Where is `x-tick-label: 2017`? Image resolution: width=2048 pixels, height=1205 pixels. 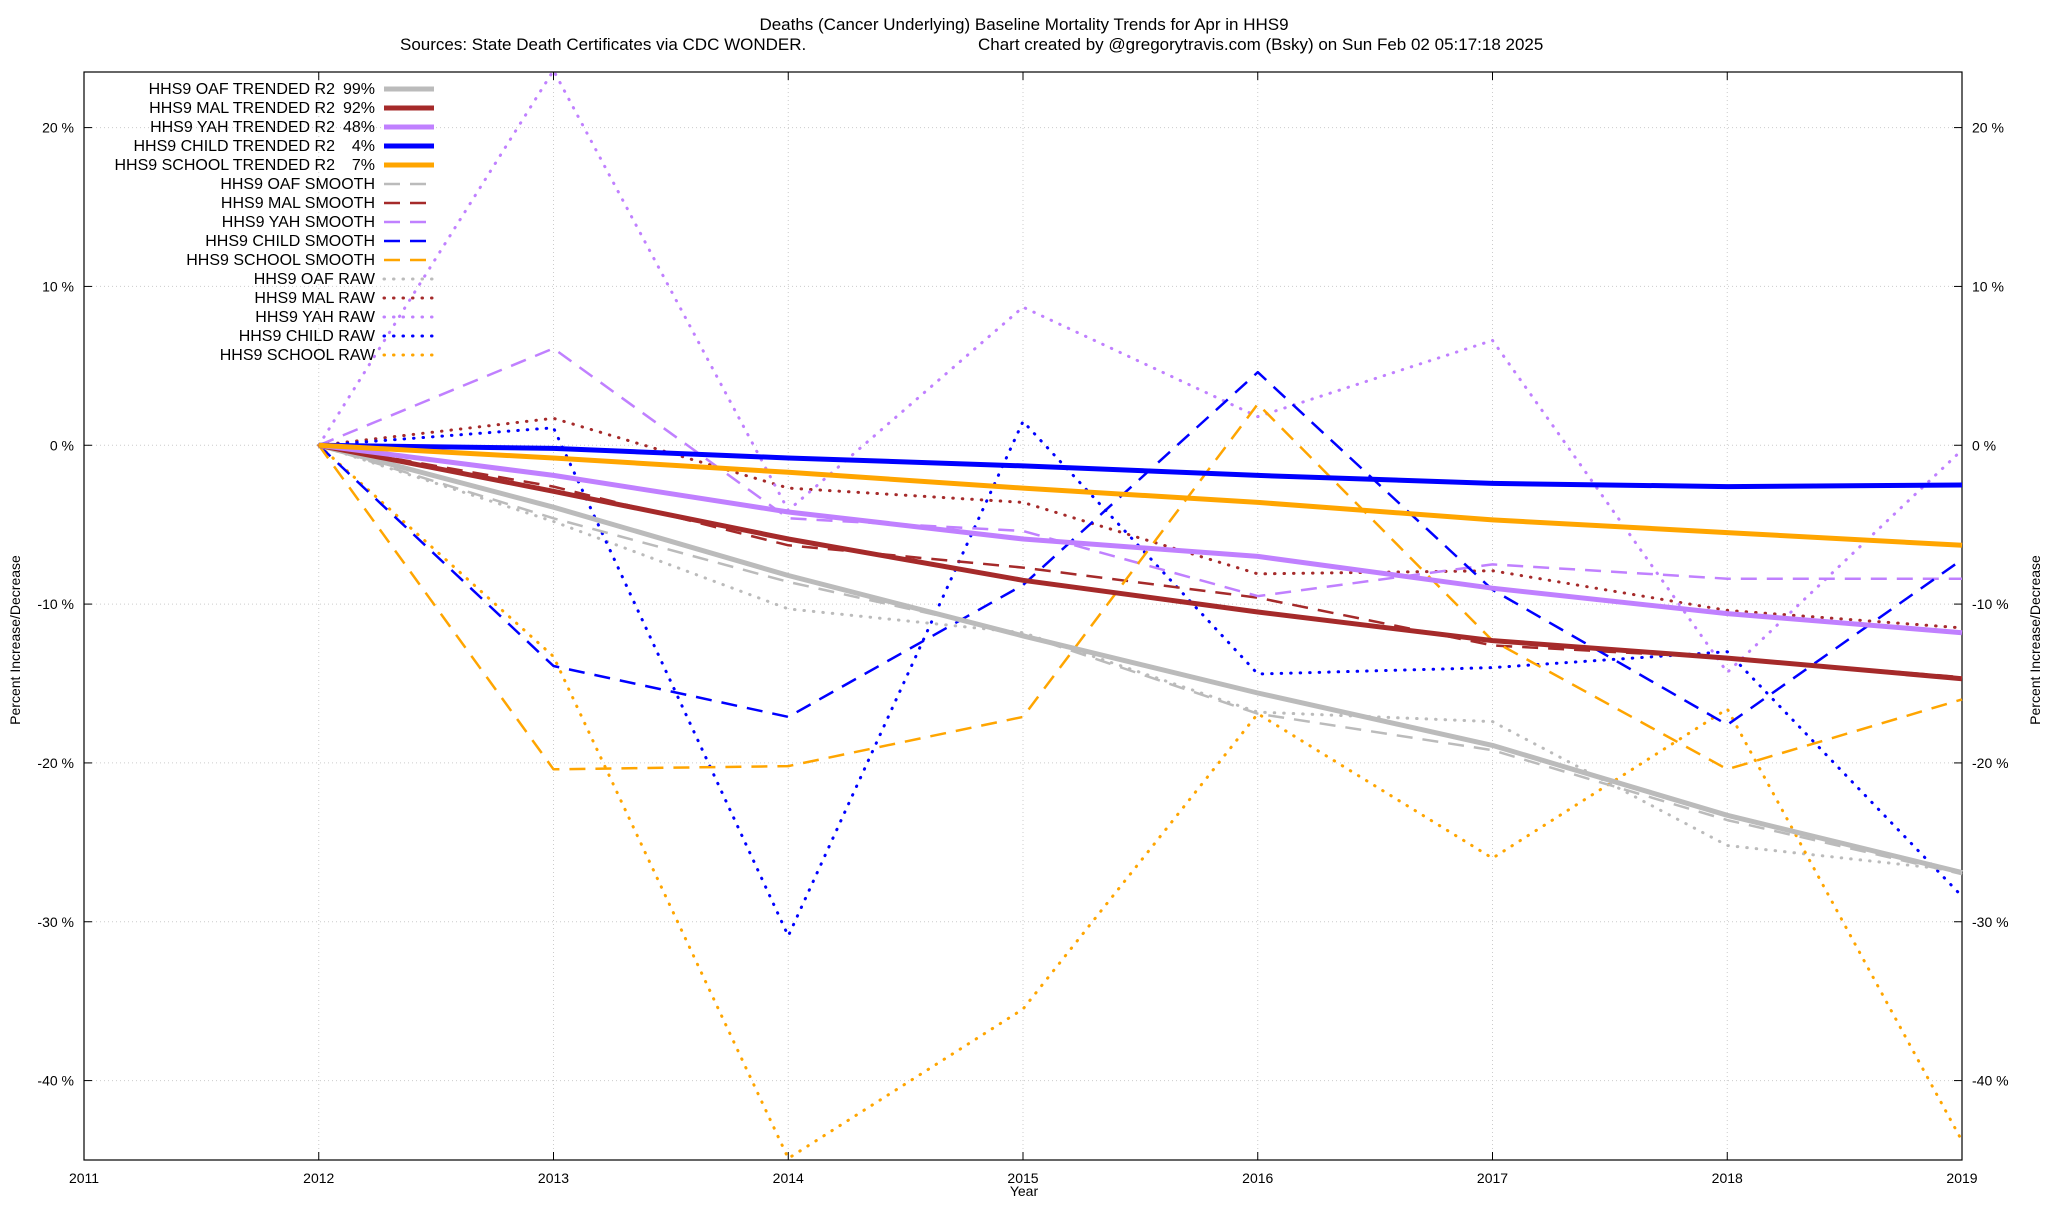
x-tick-label: 2017 is located at coordinates (1492, 1178).